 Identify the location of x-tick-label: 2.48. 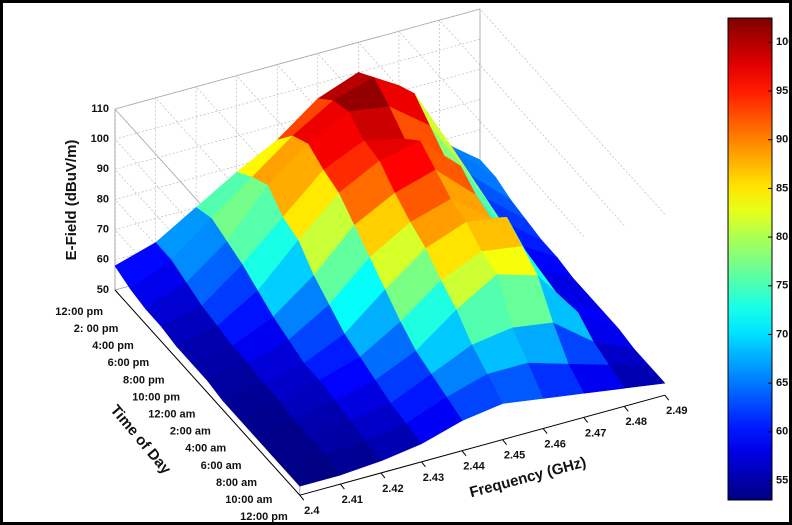
(636, 422).